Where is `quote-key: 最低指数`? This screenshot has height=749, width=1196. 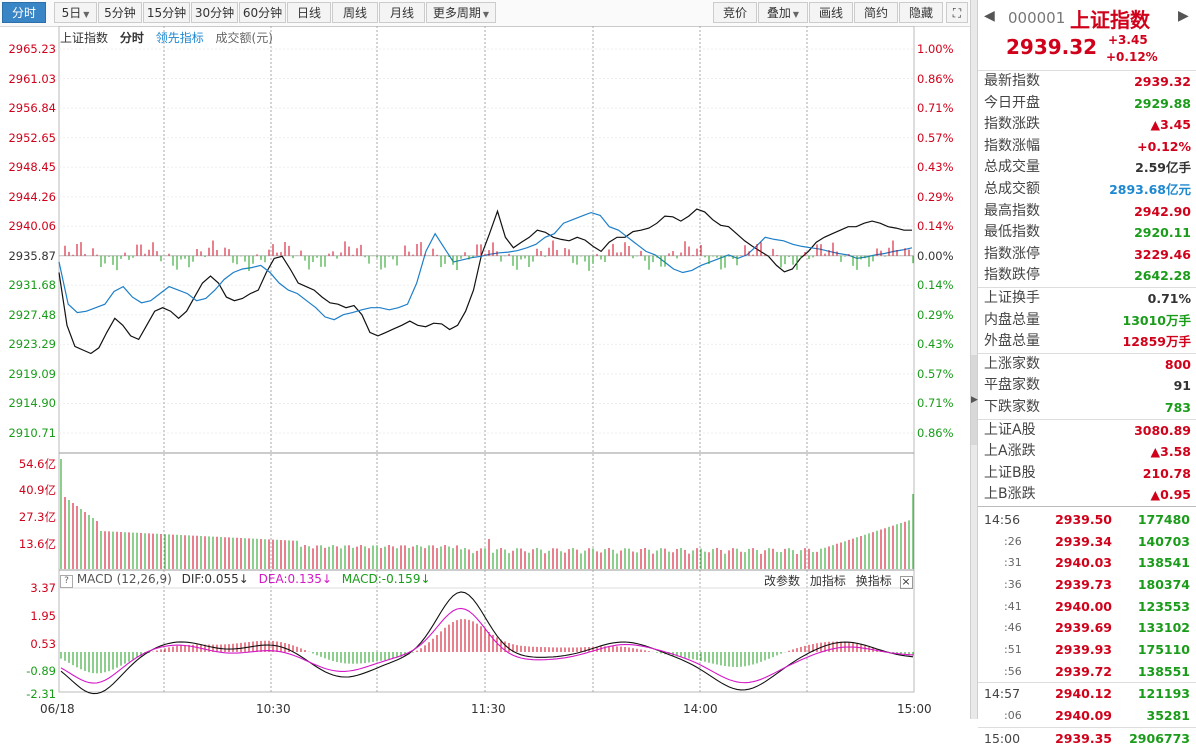
quote-key: 最低指数 is located at coordinates (1012, 232).